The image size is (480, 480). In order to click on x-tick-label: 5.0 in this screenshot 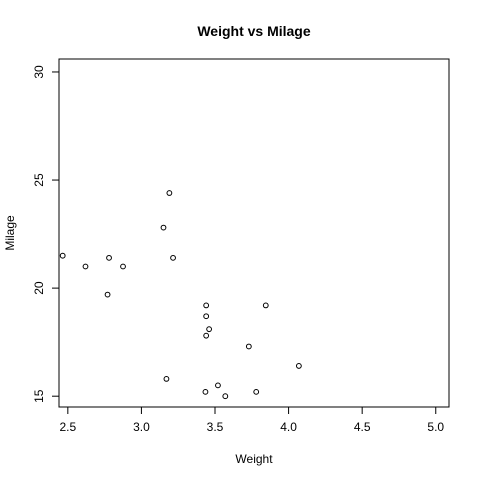, I will do `click(435, 427)`.